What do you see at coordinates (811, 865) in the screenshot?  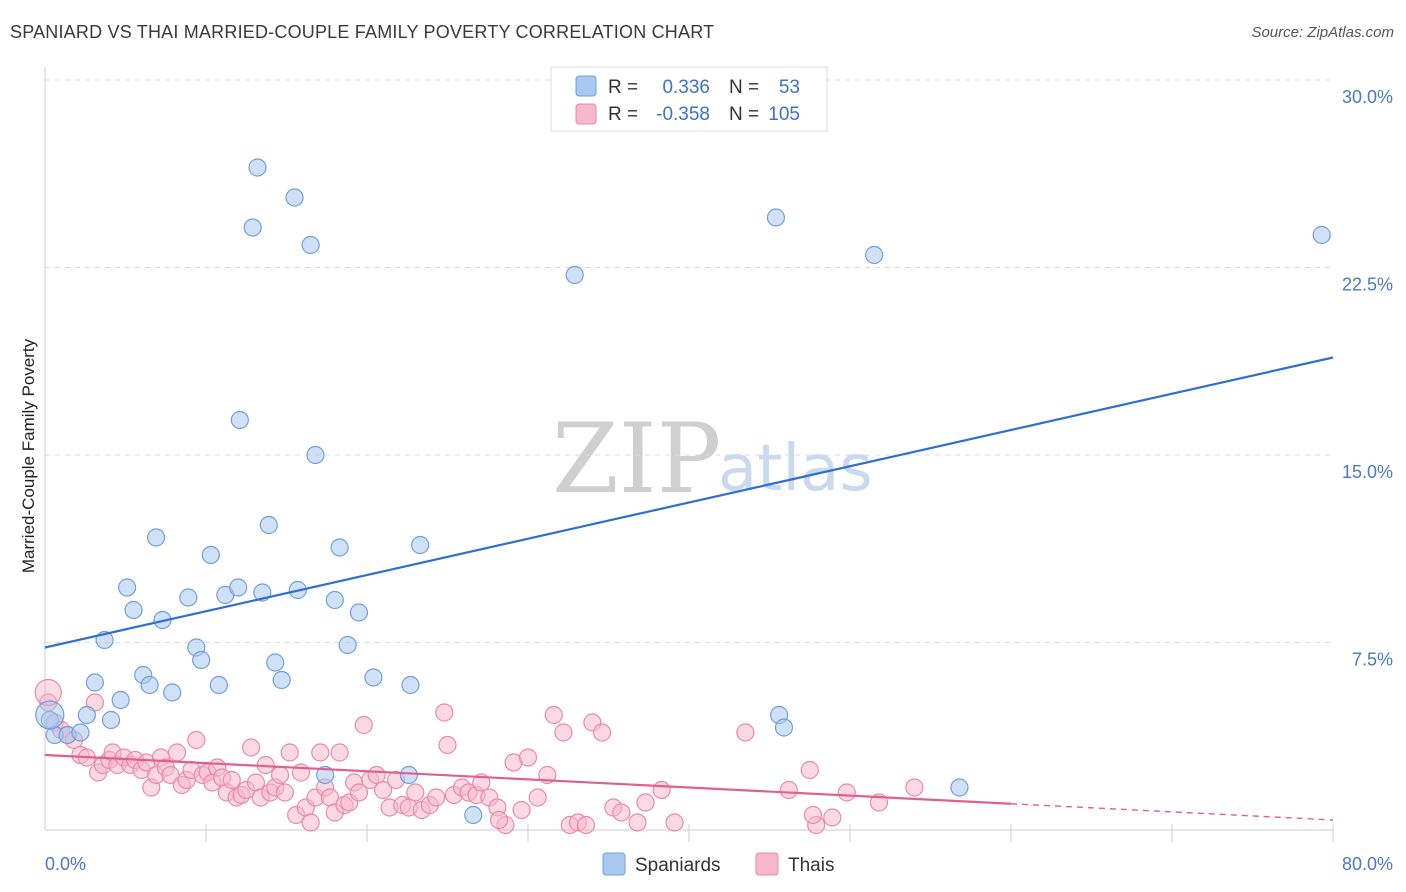 I see `legend-label-thais: Thais` at bounding box center [811, 865].